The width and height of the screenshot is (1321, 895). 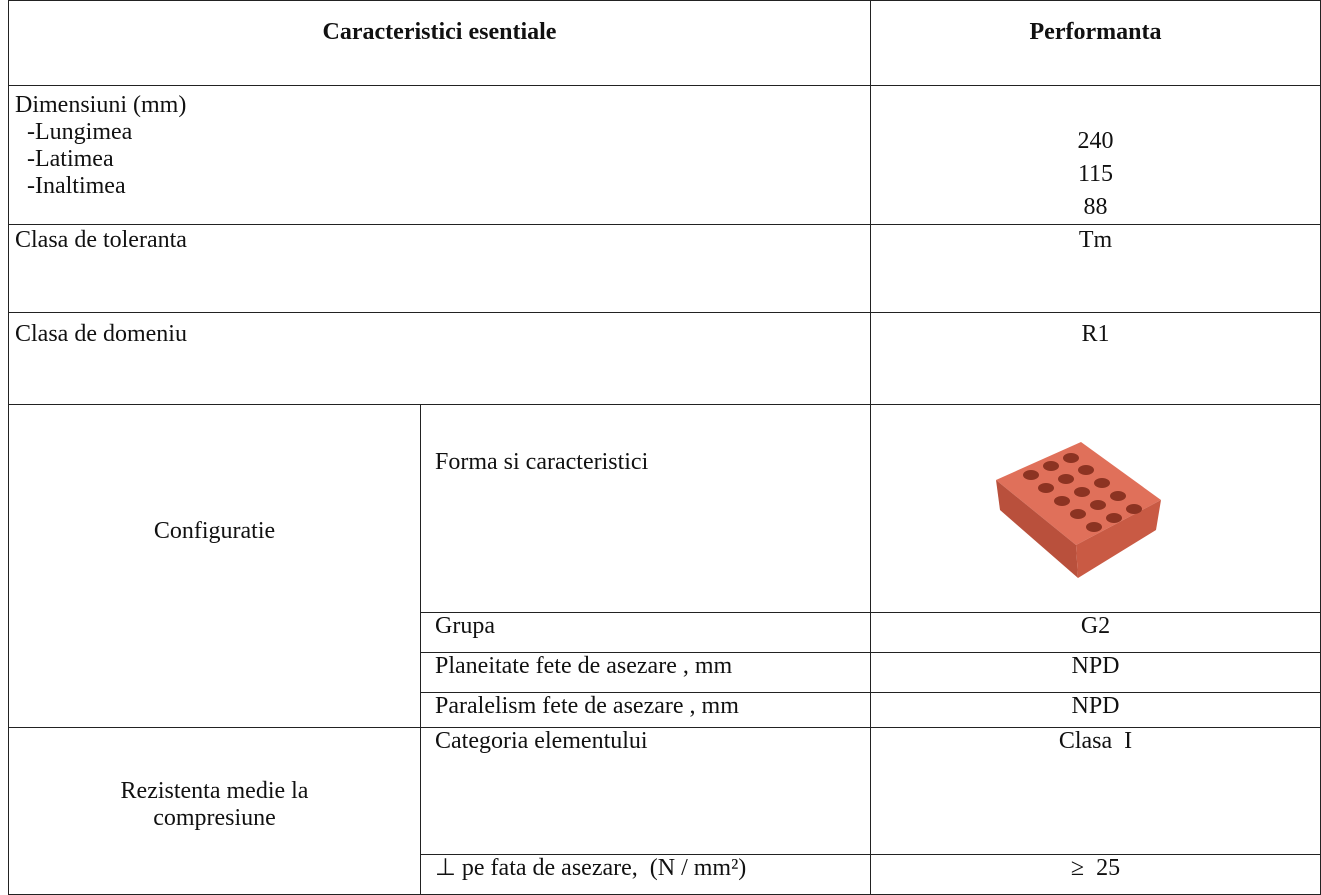 I want to click on row: ⊥ pe fata de asezare, (N / mm²) ≥ 25, so click(x=665, y=874).